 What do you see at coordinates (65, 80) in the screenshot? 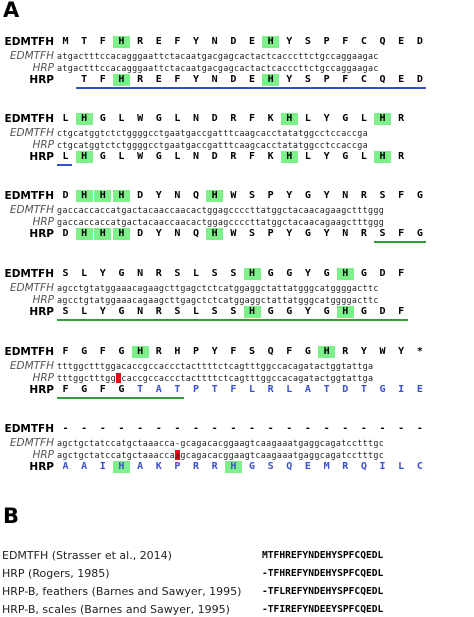
I see `residue` at bounding box center [65, 80].